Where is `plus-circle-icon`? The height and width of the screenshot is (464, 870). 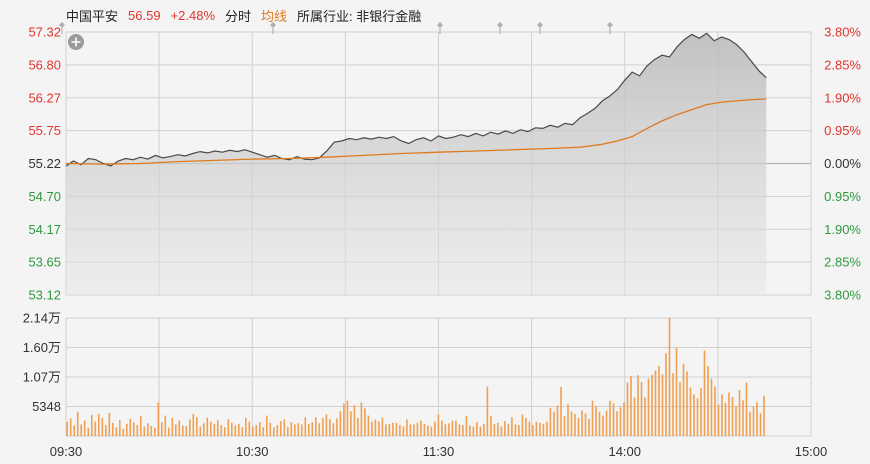 plus-circle-icon is located at coordinates (76, 42).